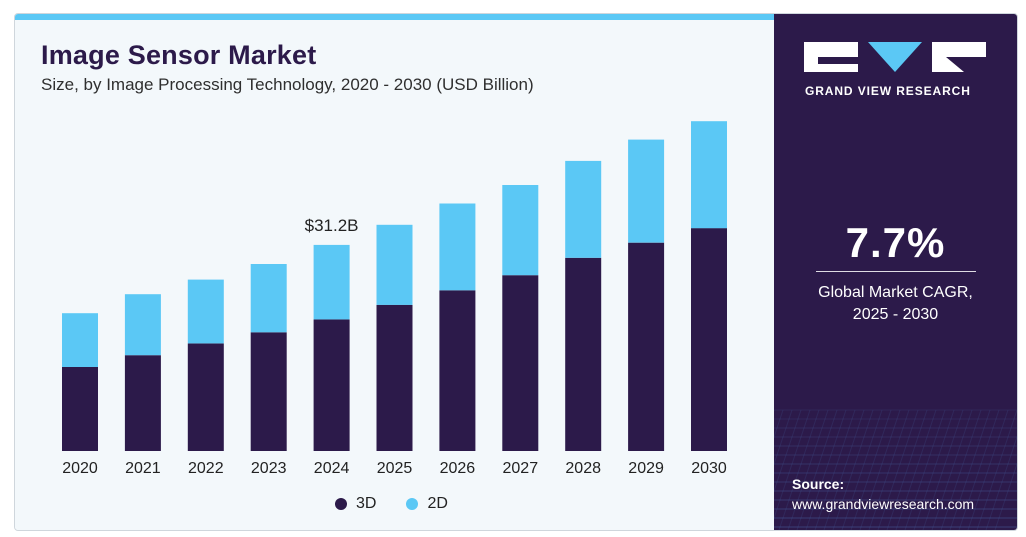  What do you see at coordinates (143, 468) in the screenshot?
I see `x-tick-label-2021: 2021` at bounding box center [143, 468].